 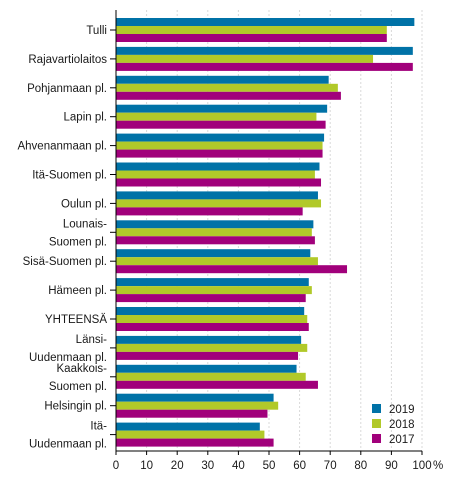 I want to click on legend-label-2019: 2019, so click(x=402, y=410).